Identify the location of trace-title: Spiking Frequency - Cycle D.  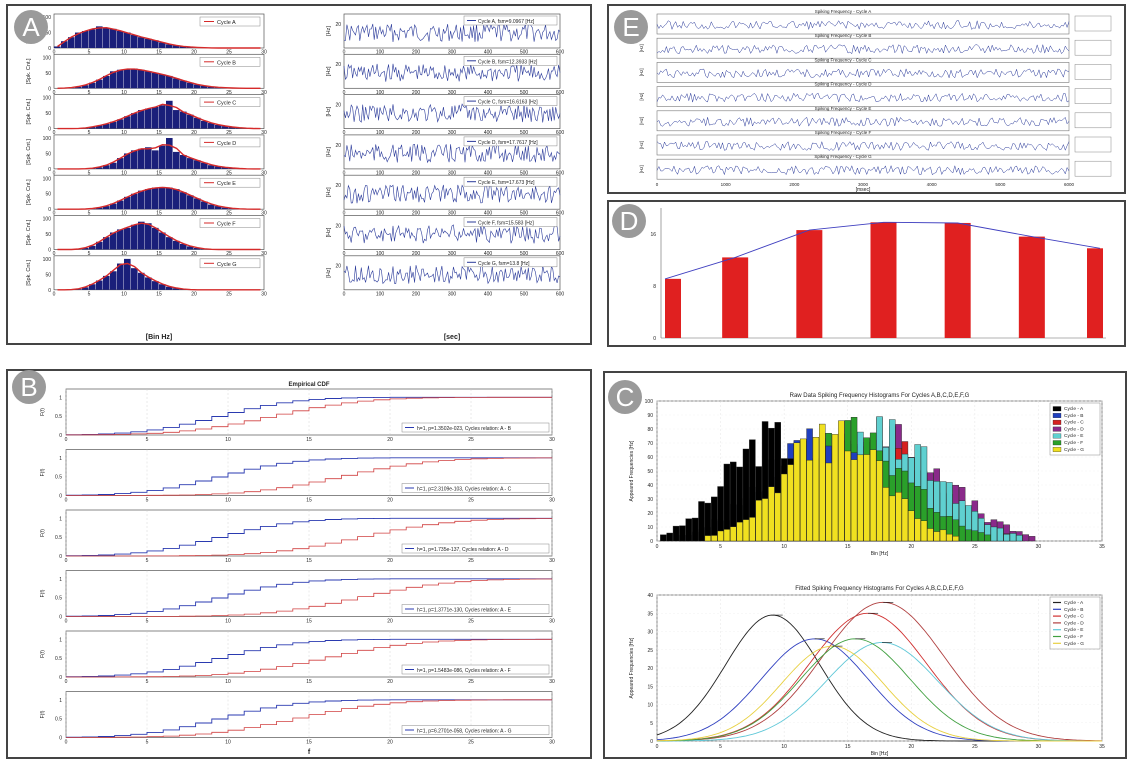
(843, 84).